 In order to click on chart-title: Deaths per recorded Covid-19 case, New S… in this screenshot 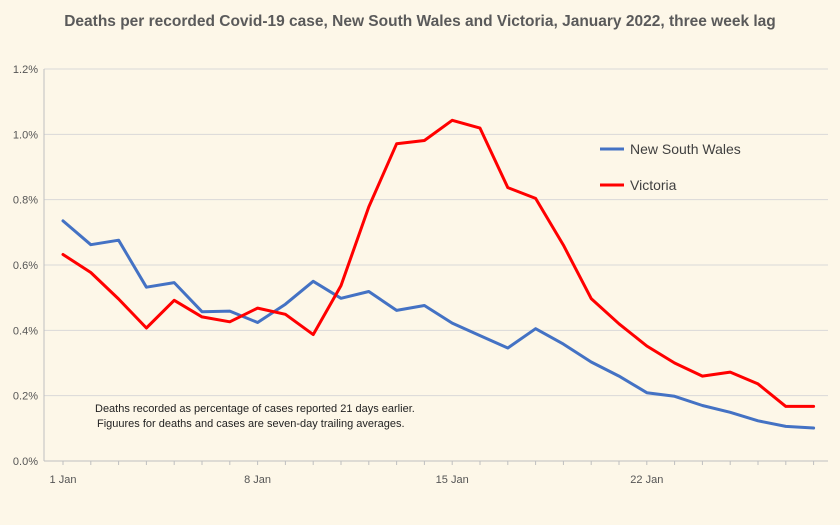, I will do `click(420, 21)`.